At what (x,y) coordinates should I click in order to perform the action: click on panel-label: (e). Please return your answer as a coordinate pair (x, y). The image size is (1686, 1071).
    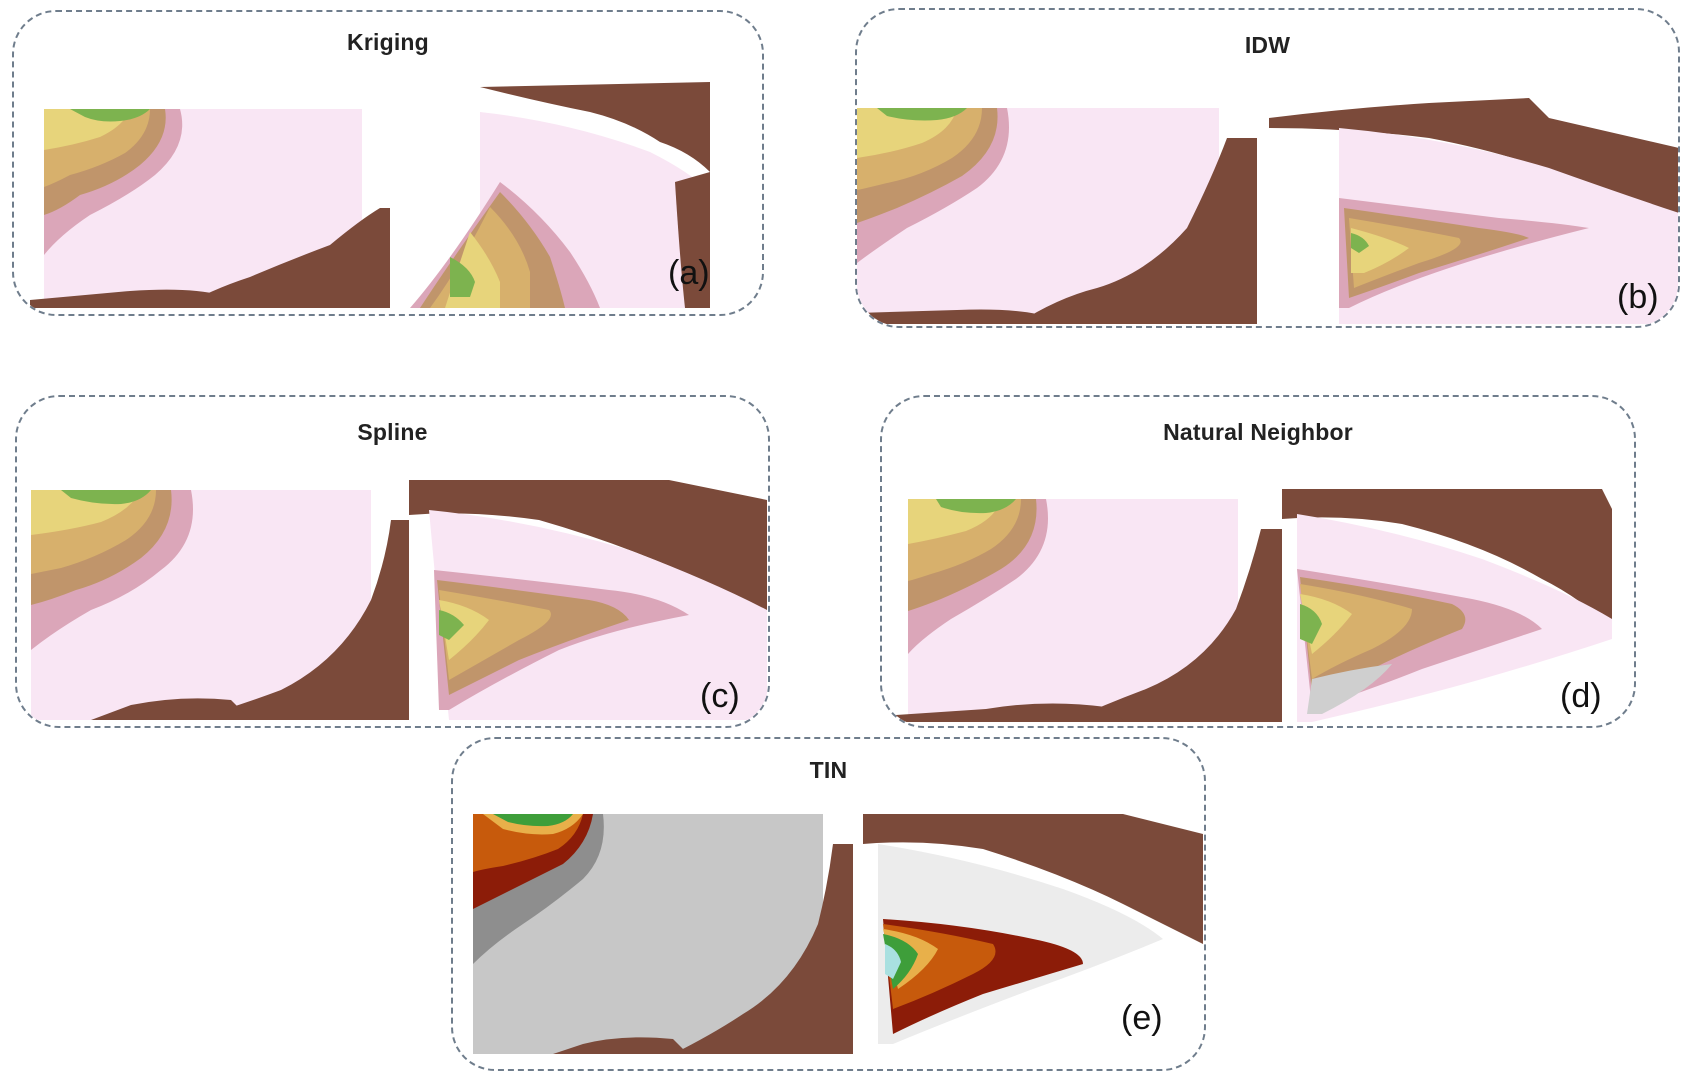
    Looking at the image, I should click on (1142, 1018).